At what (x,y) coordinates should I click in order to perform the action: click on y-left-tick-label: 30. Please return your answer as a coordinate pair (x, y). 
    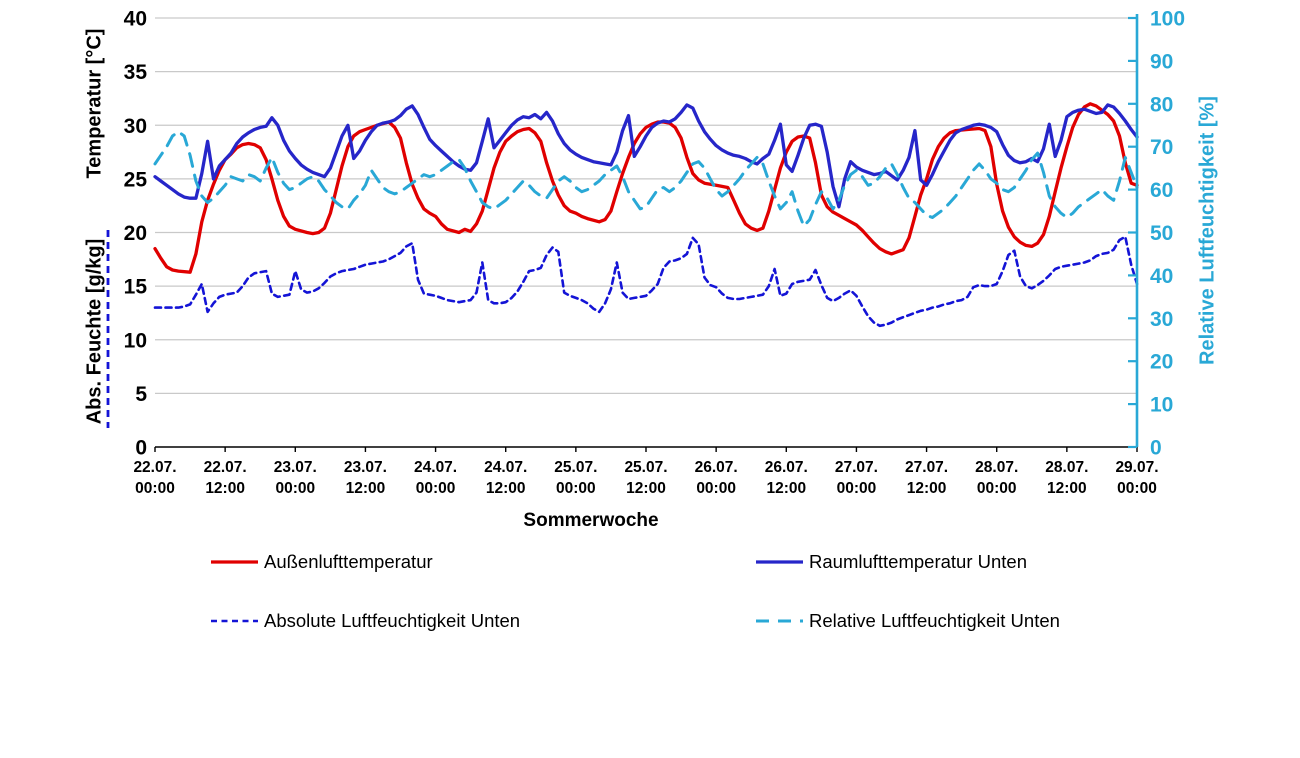
    Looking at the image, I should click on (135, 126).